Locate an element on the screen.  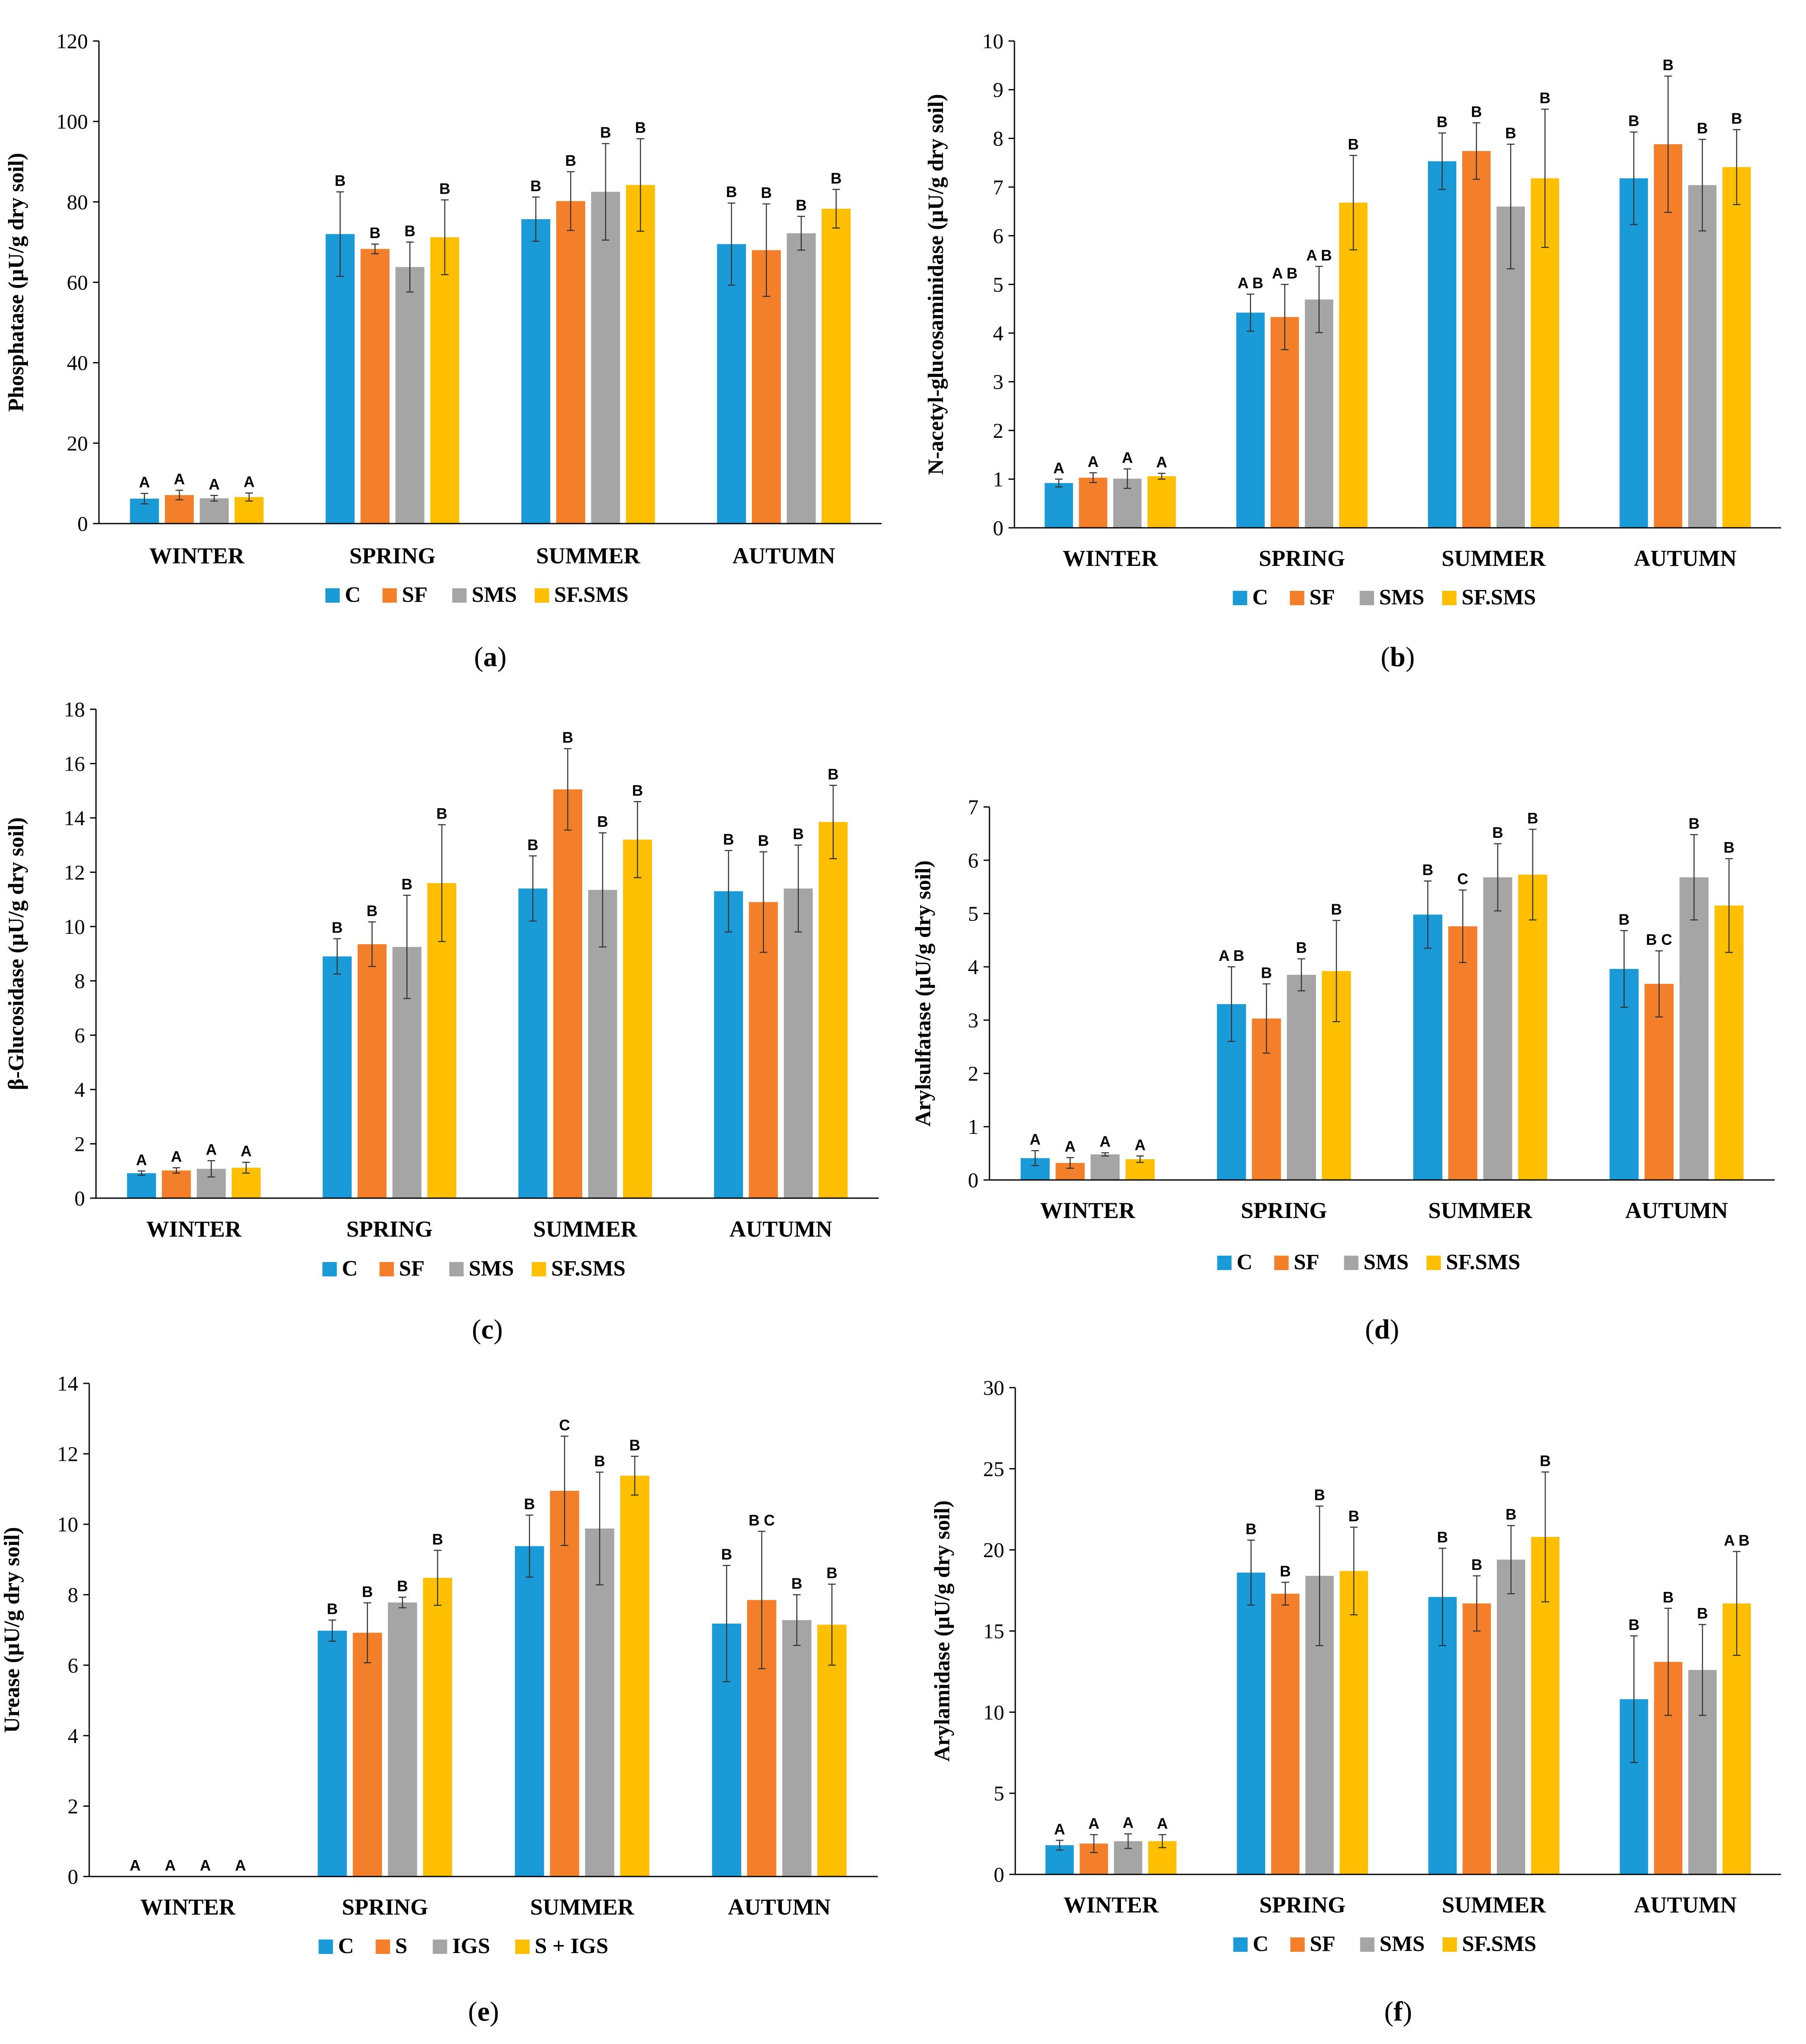
legend-label: IGS is located at coordinates (471, 1946).